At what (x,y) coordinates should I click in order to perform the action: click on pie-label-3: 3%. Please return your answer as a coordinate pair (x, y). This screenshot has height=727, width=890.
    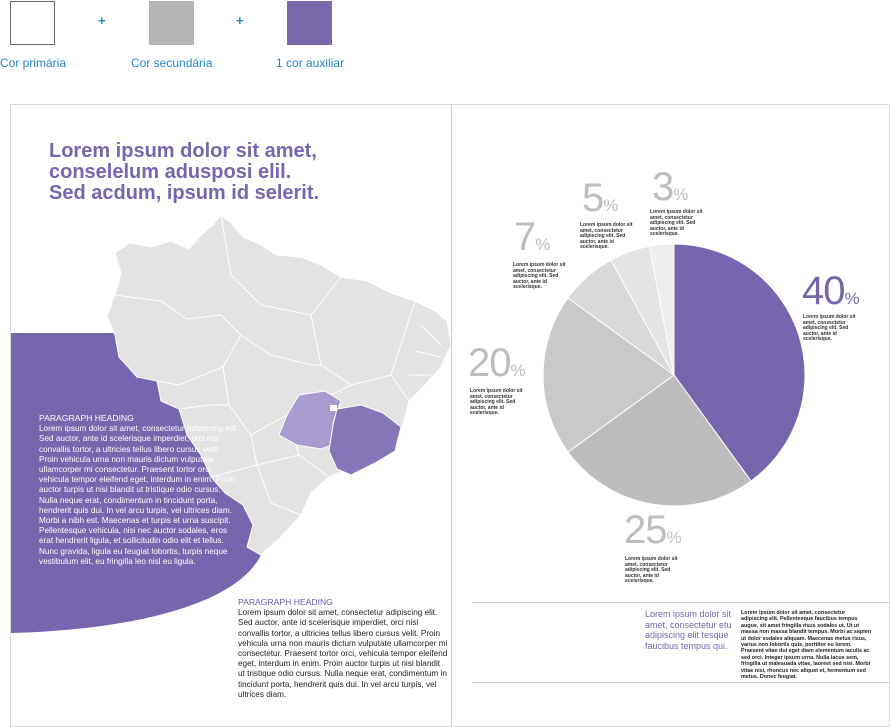
    Looking at the image, I should click on (670, 191).